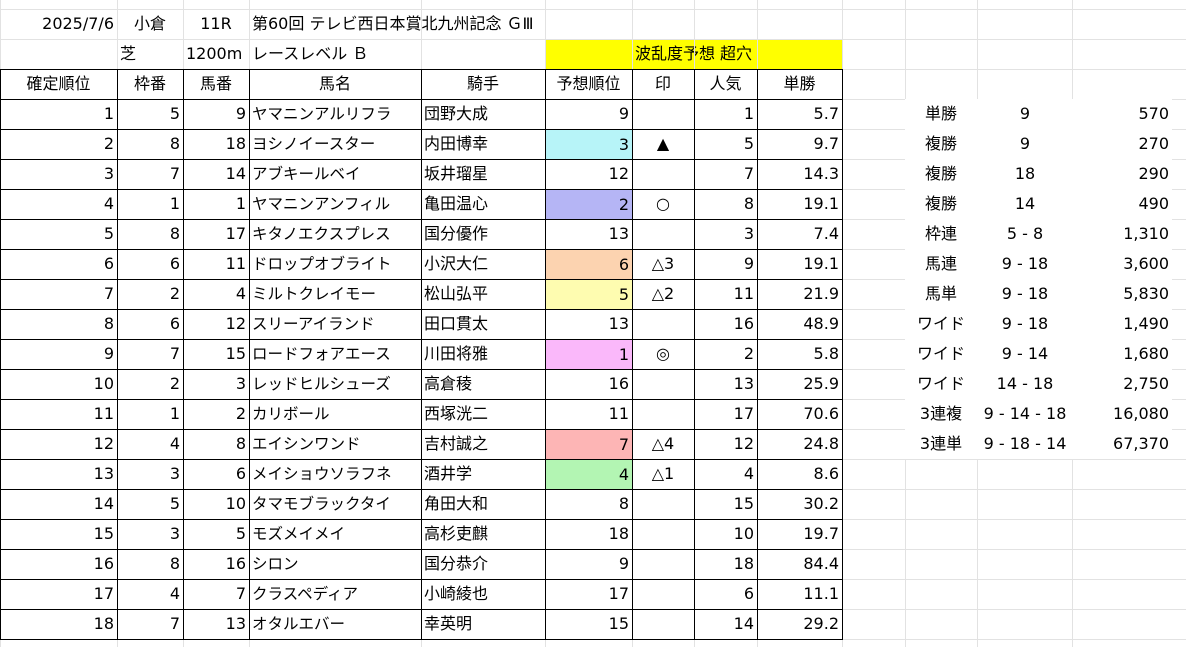 This screenshot has width=1186, height=647. Describe the element at coordinates (743, 293) in the screenshot. I see `popularity-cell: 11` at that location.